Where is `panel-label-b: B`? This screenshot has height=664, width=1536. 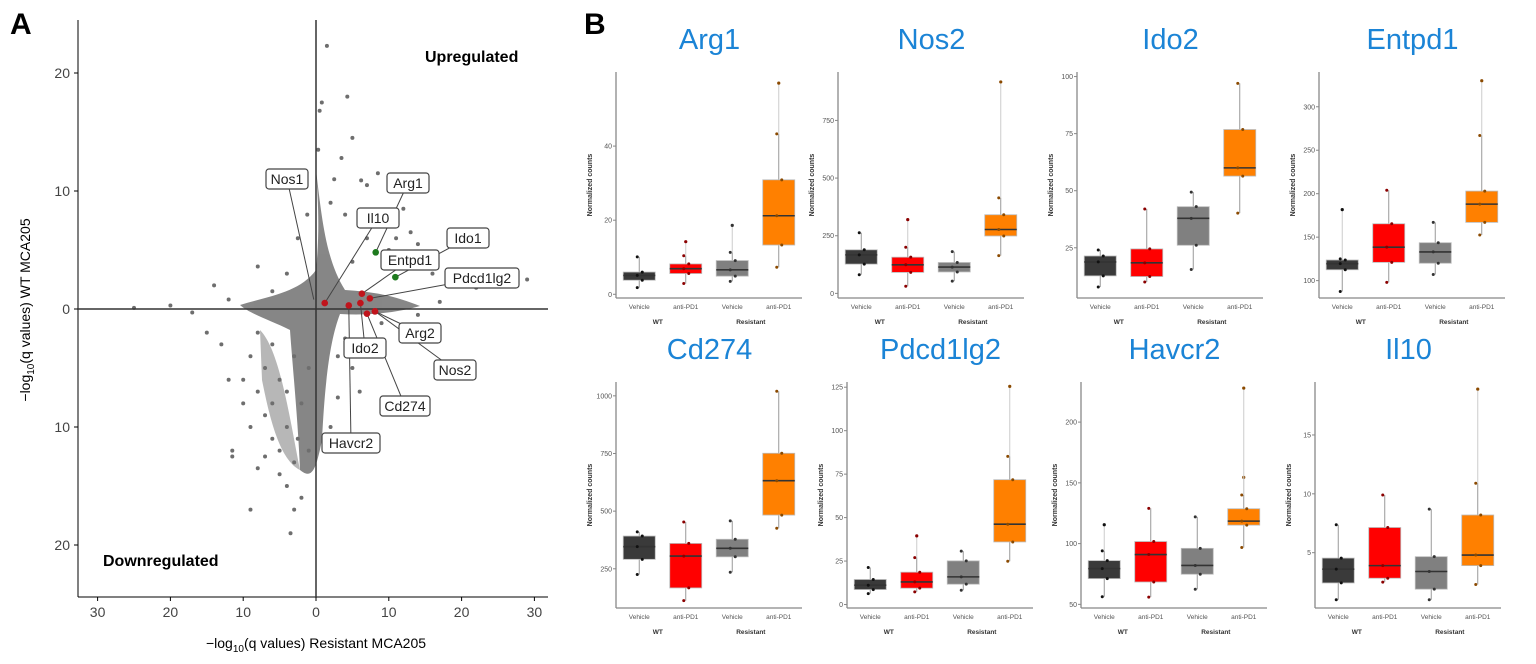 panel-label-b: B is located at coordinates (595, 24).